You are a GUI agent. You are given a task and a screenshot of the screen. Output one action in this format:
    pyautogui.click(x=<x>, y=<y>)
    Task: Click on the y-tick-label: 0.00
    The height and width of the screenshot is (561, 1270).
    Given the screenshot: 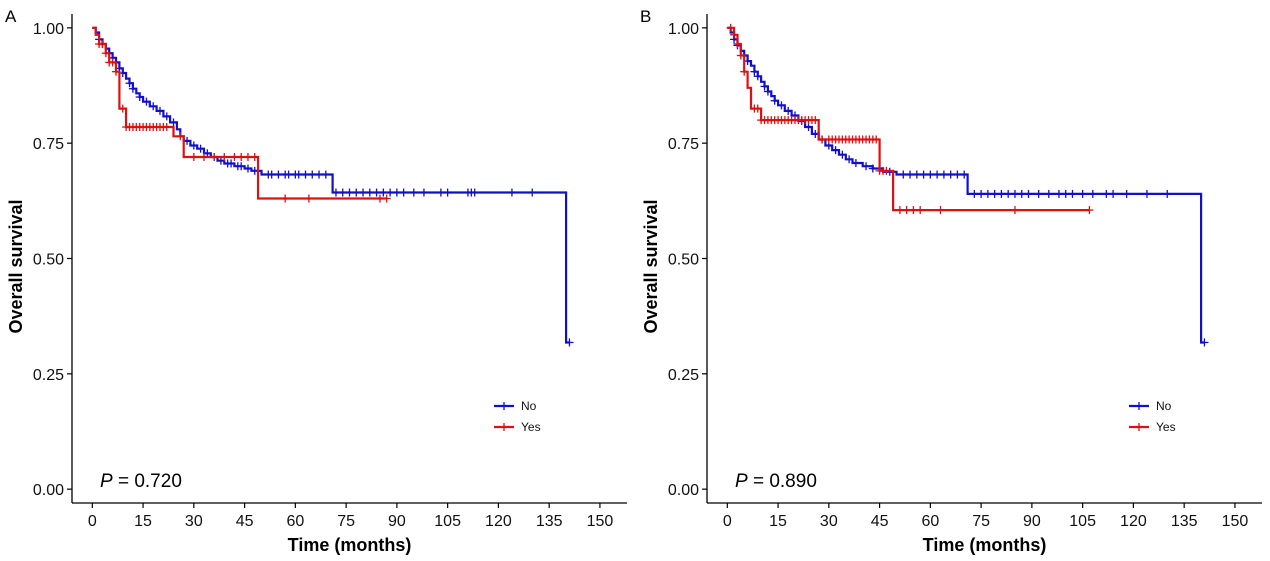 What is the action you would take?
    pyautogui.click(x=48, y=490)
    